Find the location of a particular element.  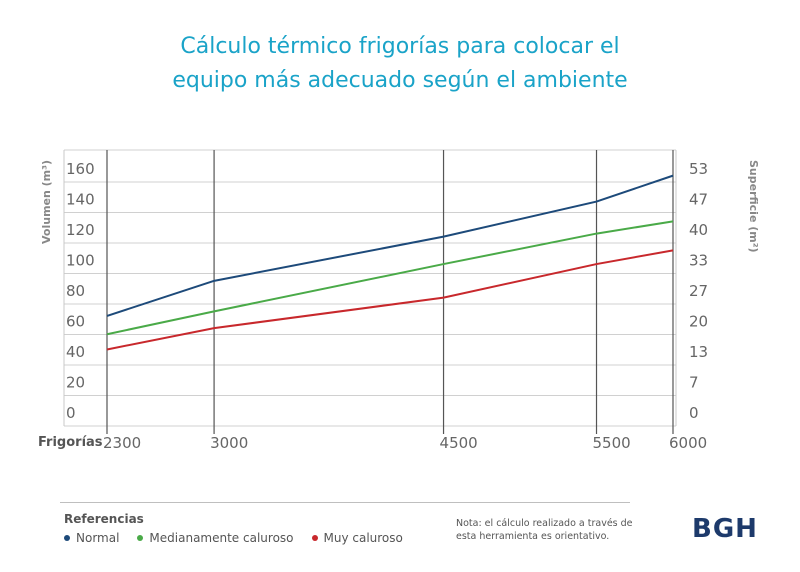

note-line-2: esta herramienta es orientativo. is located at coordinates (533, 536).